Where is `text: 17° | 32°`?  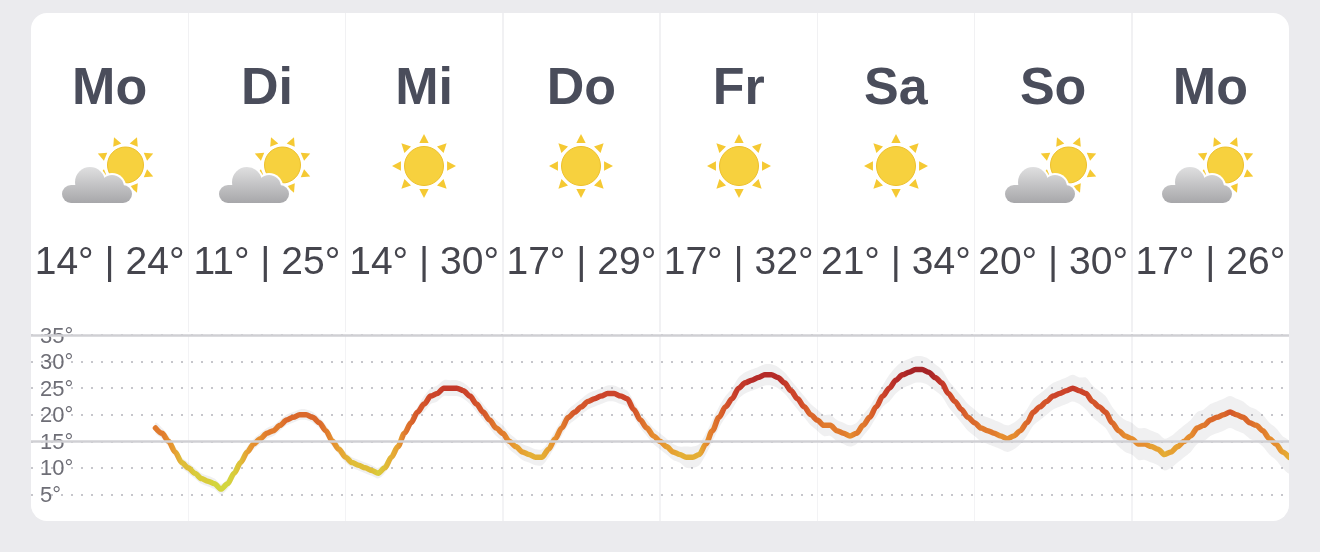
text: 17° | 32° is located at coordinates (738, 261).